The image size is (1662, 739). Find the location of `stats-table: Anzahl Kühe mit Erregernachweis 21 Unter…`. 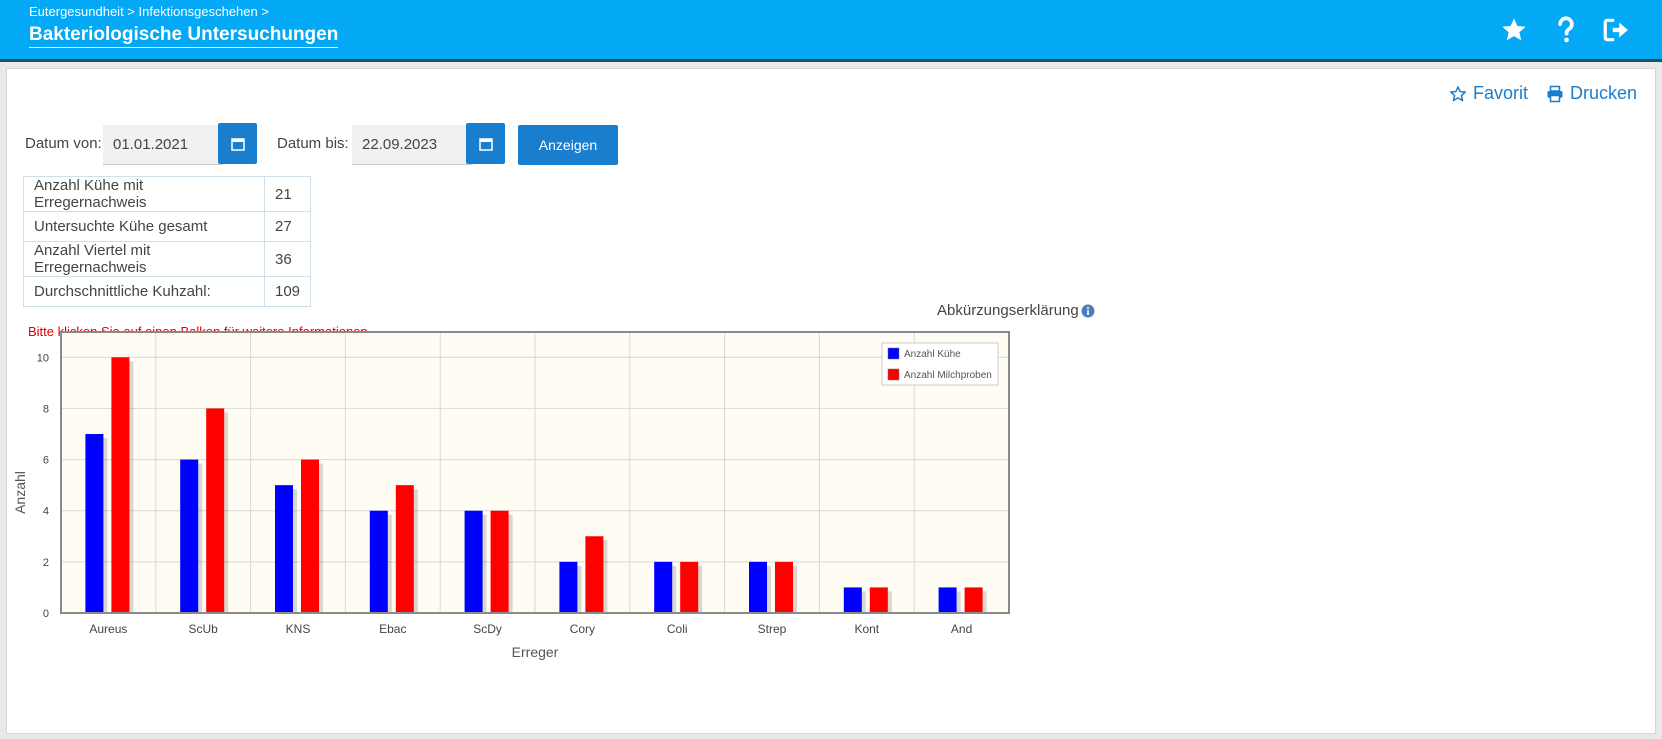

stats-table: Anzahl Kühe mit Erregernachweis 21 Unter… is located at coordinates (167, 241).